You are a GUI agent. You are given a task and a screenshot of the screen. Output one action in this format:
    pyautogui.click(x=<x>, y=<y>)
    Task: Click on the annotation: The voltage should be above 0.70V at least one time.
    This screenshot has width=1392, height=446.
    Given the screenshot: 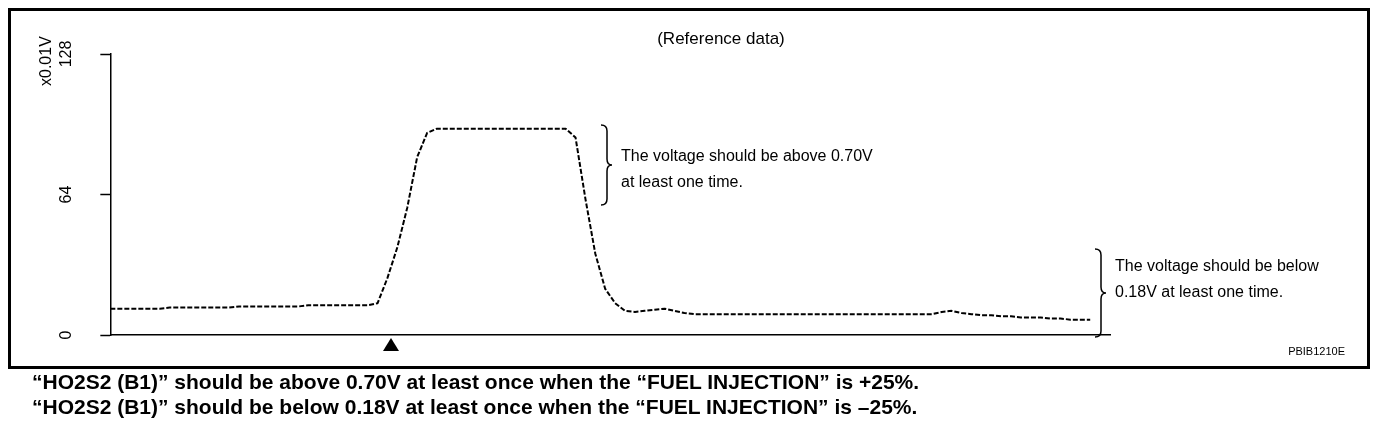 What is the action you would take?
    pyautogui.click(x=747, y=169)
    